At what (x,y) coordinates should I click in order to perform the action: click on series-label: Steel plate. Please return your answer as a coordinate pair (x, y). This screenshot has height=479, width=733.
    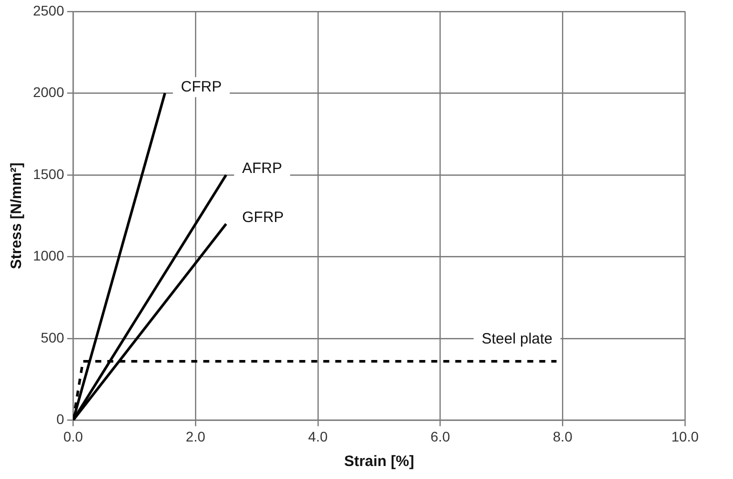
    Looking at the image, I should click on (517, 339).